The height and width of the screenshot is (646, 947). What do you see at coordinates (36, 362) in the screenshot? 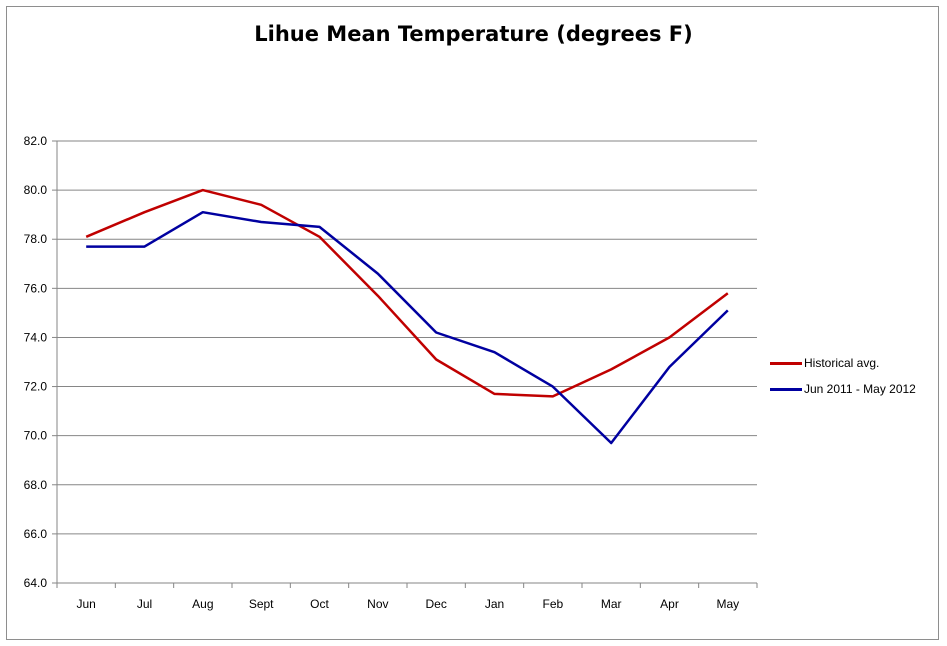
I see `y-tick-labels: 64.0 66.0 68.0 70.0 72.0 74.0 76.0 78.0 80.0 82.0` at bounding box center [36, 362].